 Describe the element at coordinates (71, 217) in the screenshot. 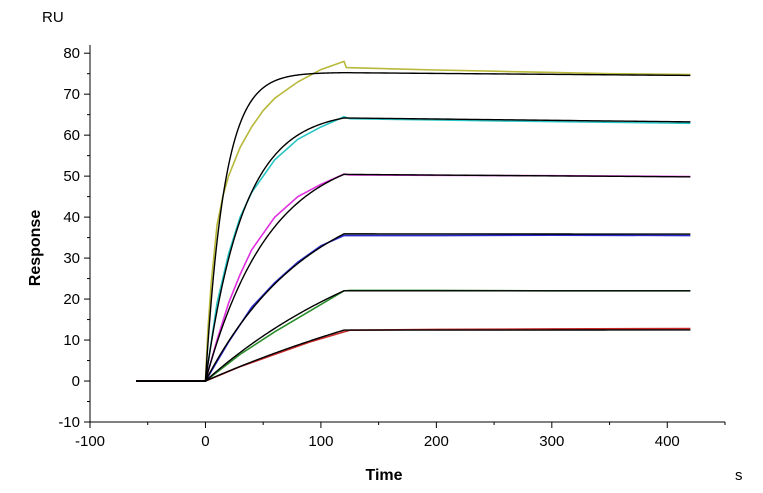

I see `y-tick-label: 40` at that location.